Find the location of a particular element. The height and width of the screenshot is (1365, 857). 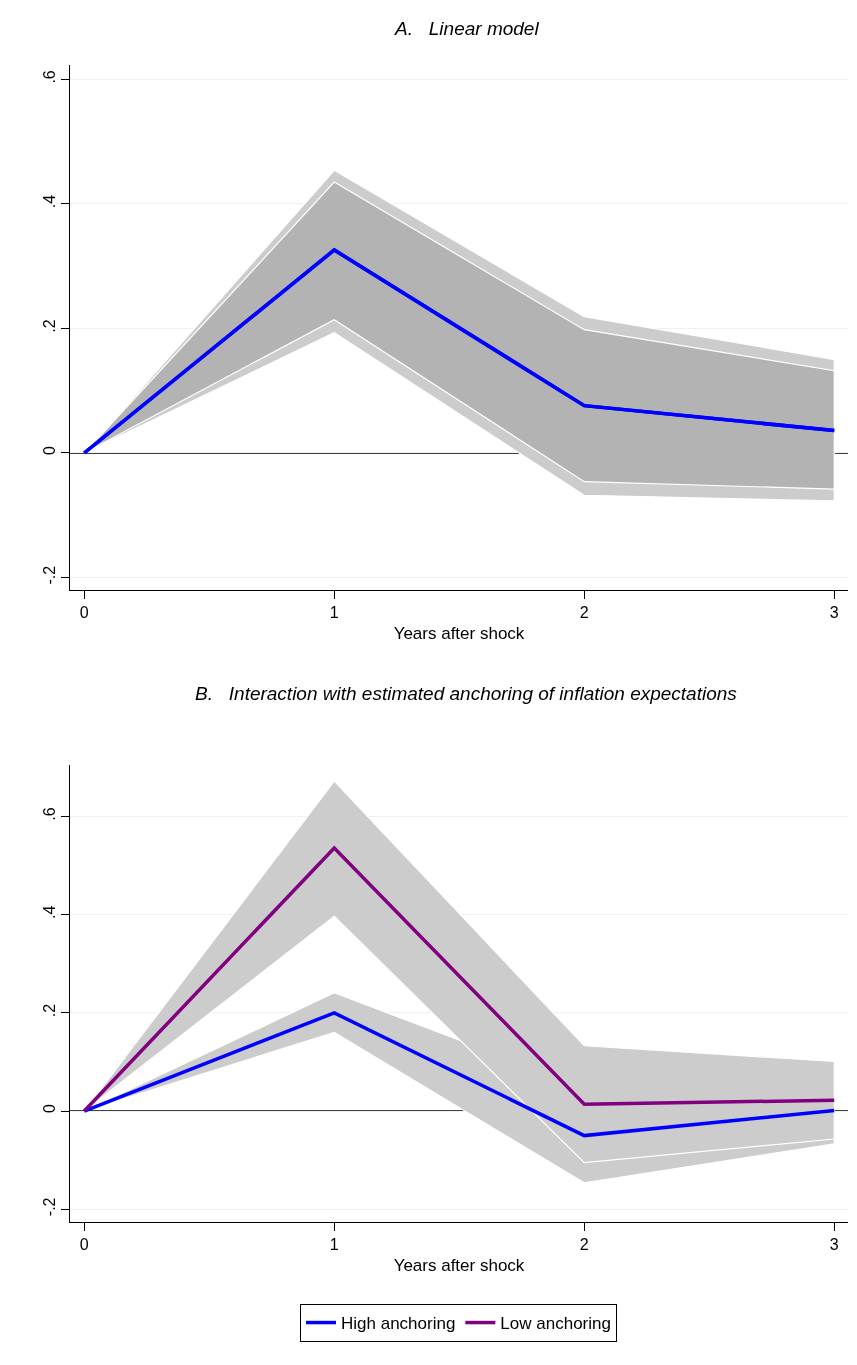

legend-label: High anchoring is located at coordinates (398, 1324).